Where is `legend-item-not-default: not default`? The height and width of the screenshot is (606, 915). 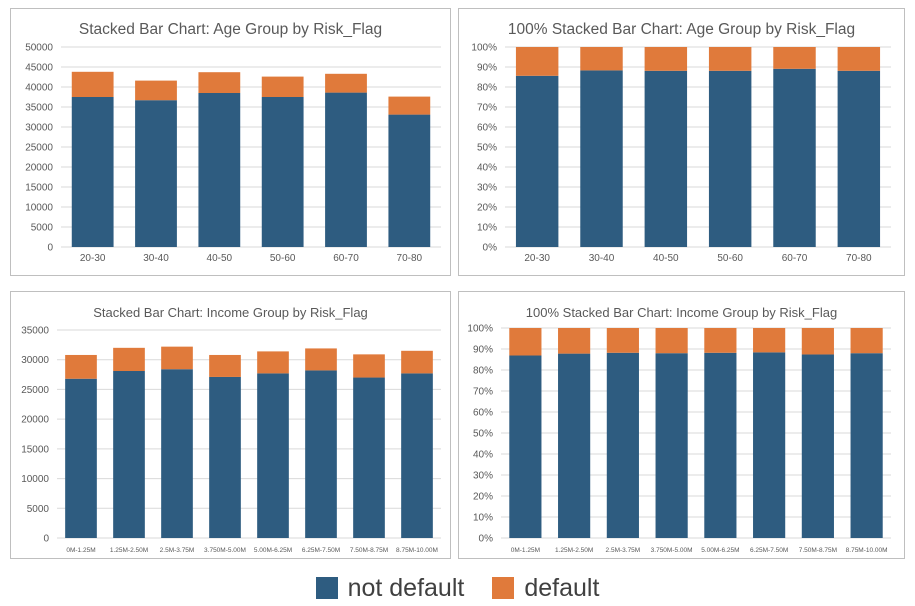
legend-item-not-default: not default is located at coordinates (390, 588).